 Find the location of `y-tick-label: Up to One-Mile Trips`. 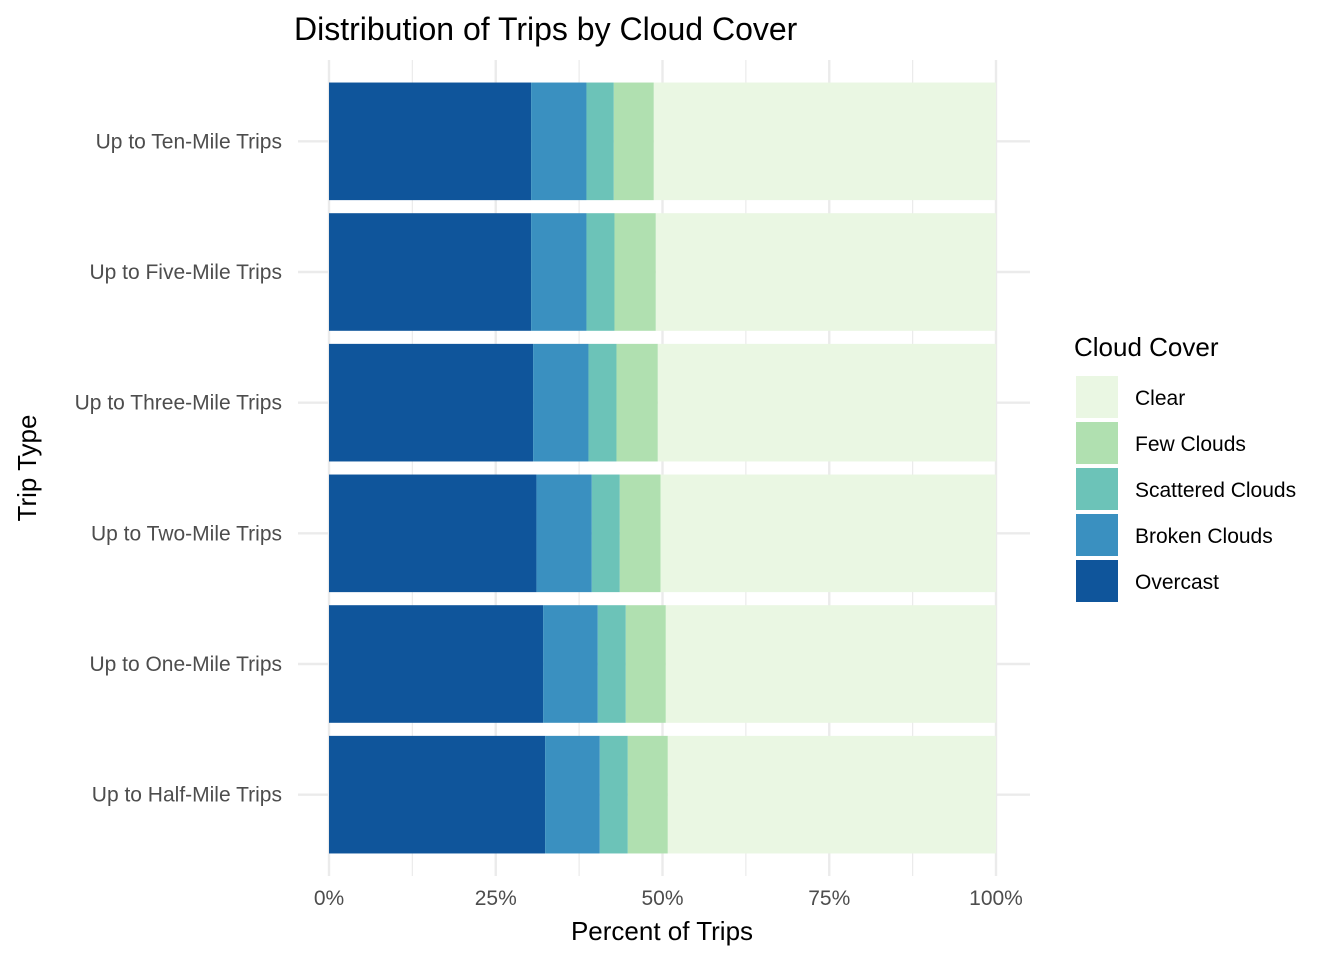

y-tick-label: Up to One-Mile Trips is located at coordinates (185, 664).